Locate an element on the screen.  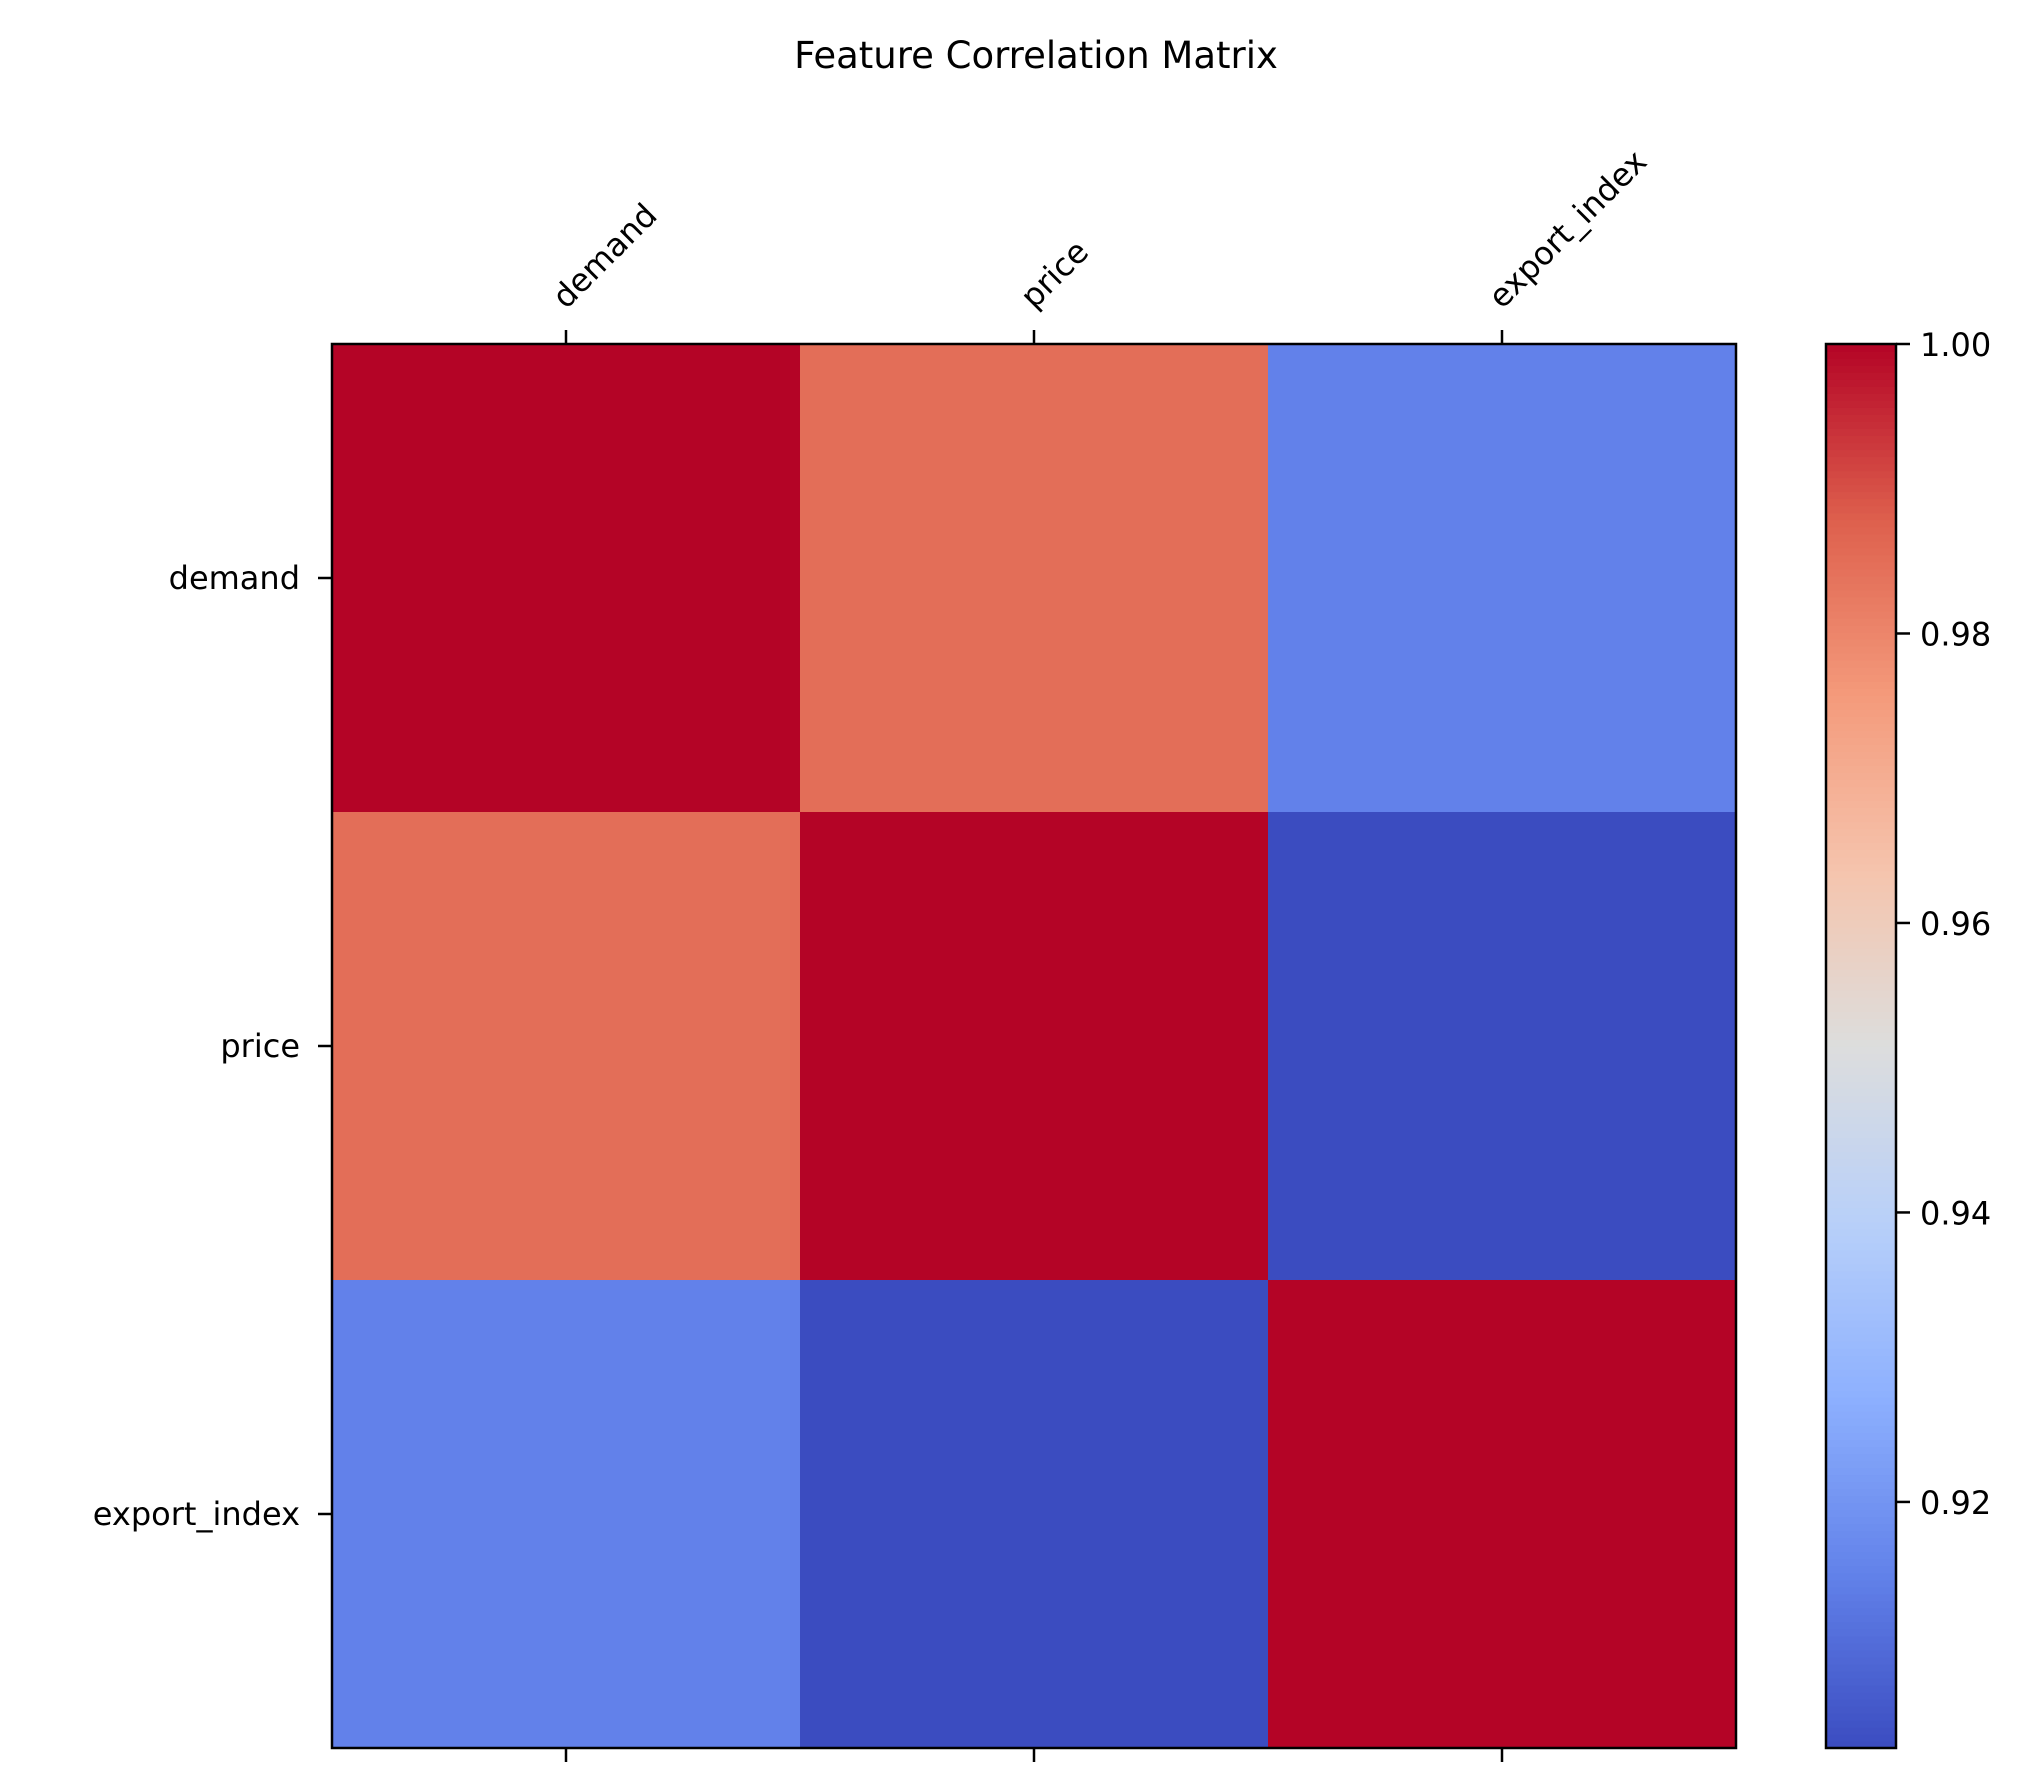
heatmap-cell-export_index-price is located at coordinates (1034, 1514).